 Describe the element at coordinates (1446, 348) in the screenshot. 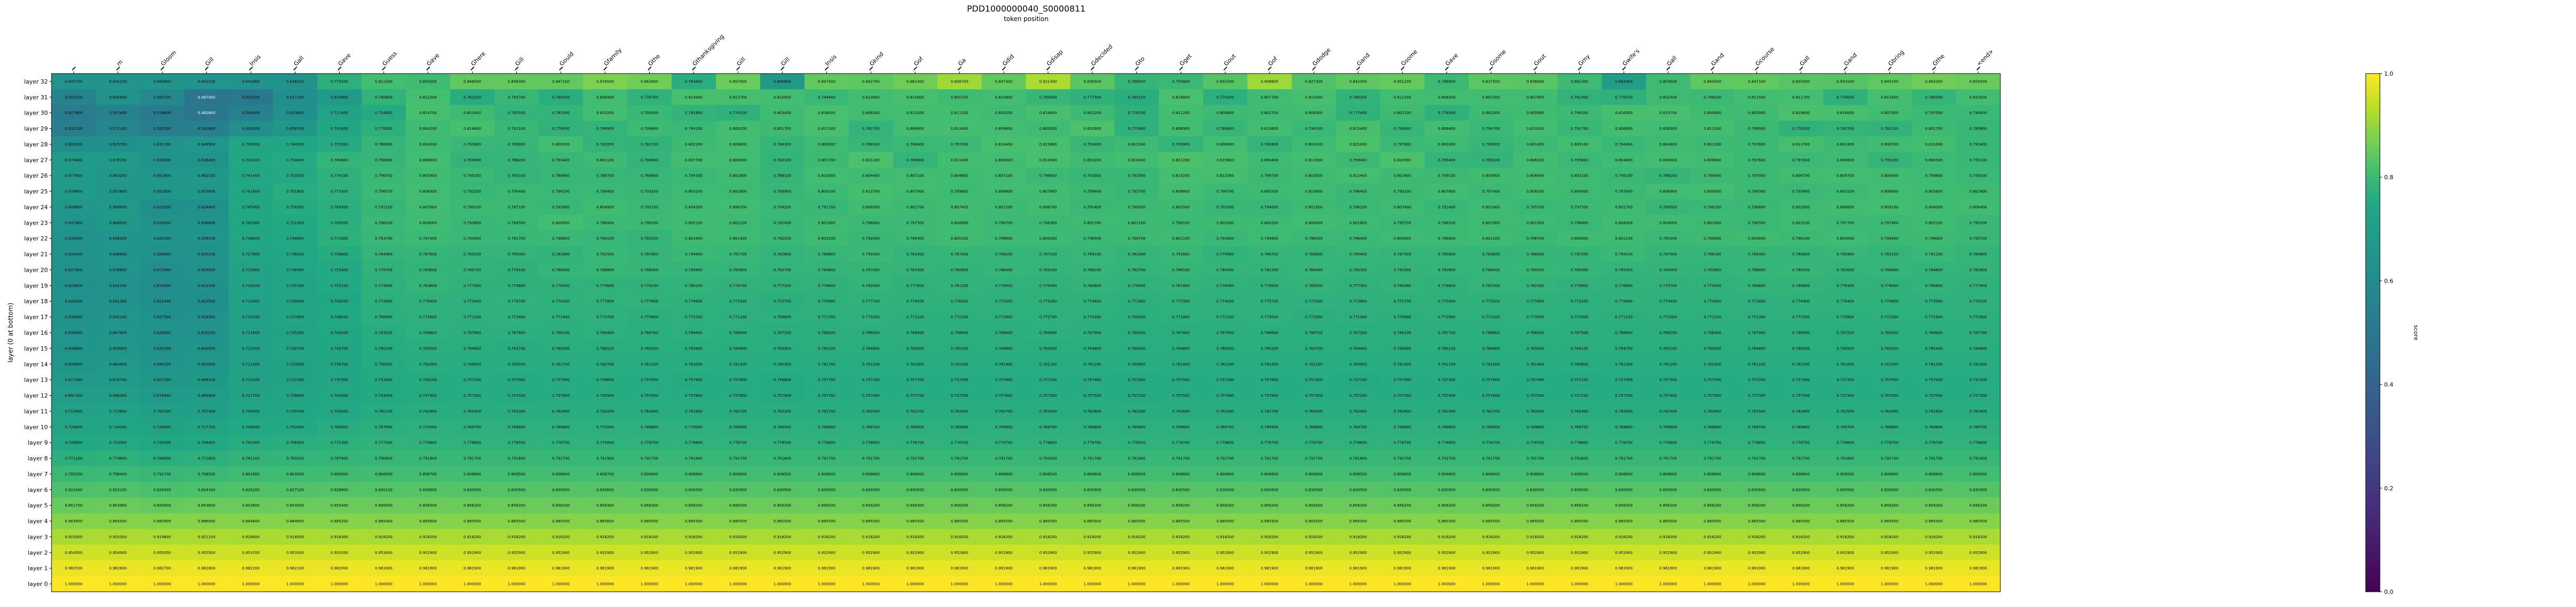

I see `cell-value-label: 0.765100` at that location.